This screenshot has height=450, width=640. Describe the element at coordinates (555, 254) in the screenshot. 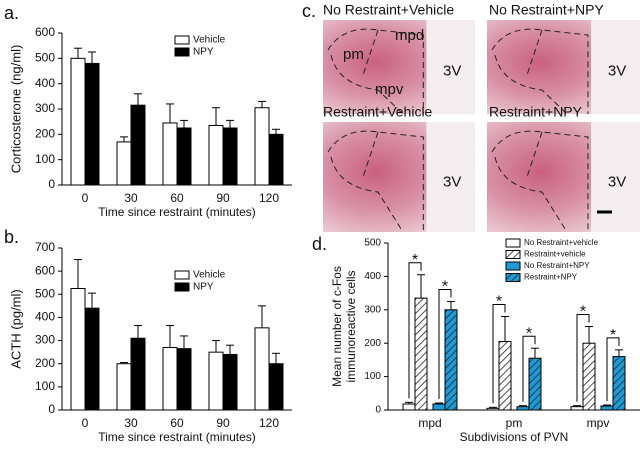

I see `legend-label: Restraint+vehicle` at that location.